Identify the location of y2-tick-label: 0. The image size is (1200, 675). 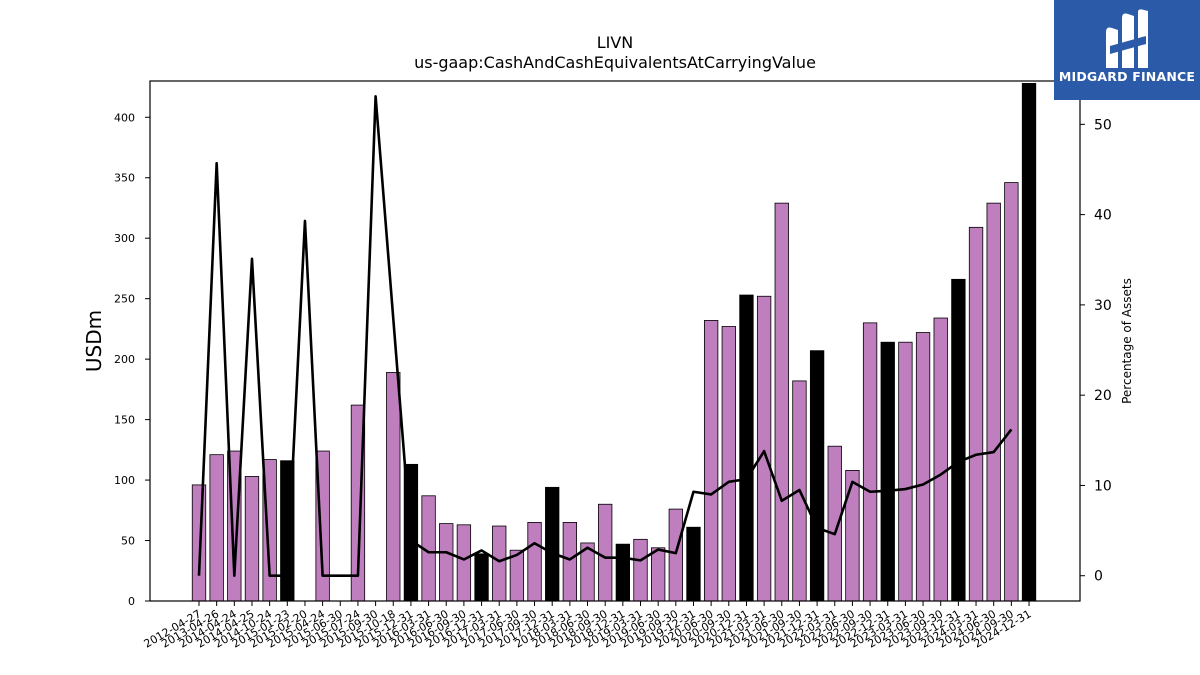
(1098, 577).